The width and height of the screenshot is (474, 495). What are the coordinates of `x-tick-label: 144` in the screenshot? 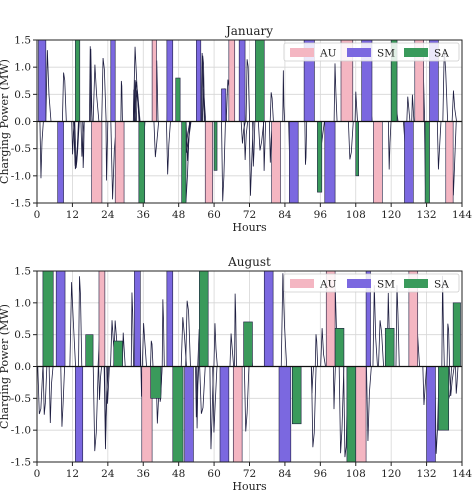 It's located at (462, 215).